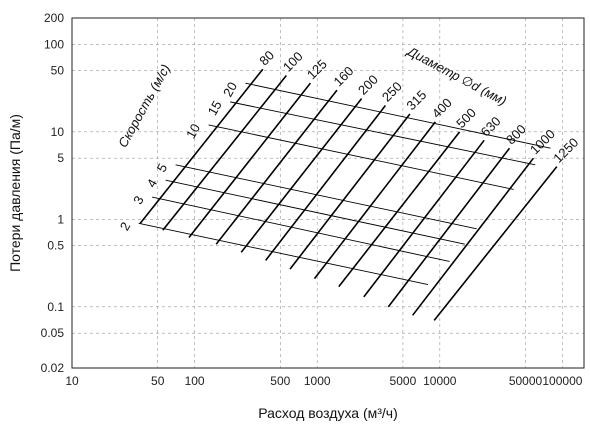  Describe the element at coordinates (317, 381) in the screenshot. I see `x-tick-label: 1000` at that location.